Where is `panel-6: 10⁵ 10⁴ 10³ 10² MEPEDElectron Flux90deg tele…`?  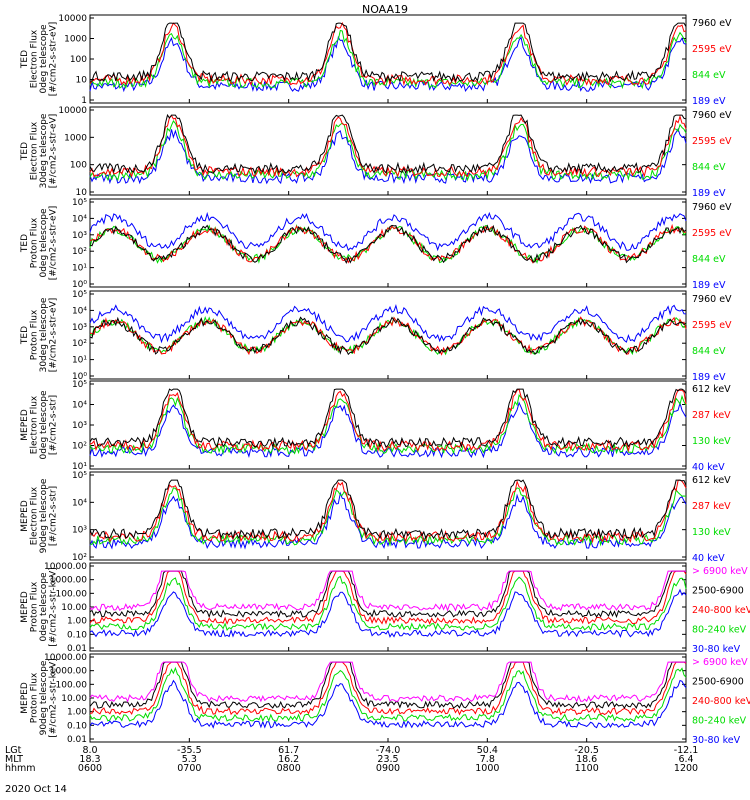 panel-6: 10⁵ 10⁴ 10³ 10² MEPEDElectron Flux90deg tele… is located at coordinates (375, 517).